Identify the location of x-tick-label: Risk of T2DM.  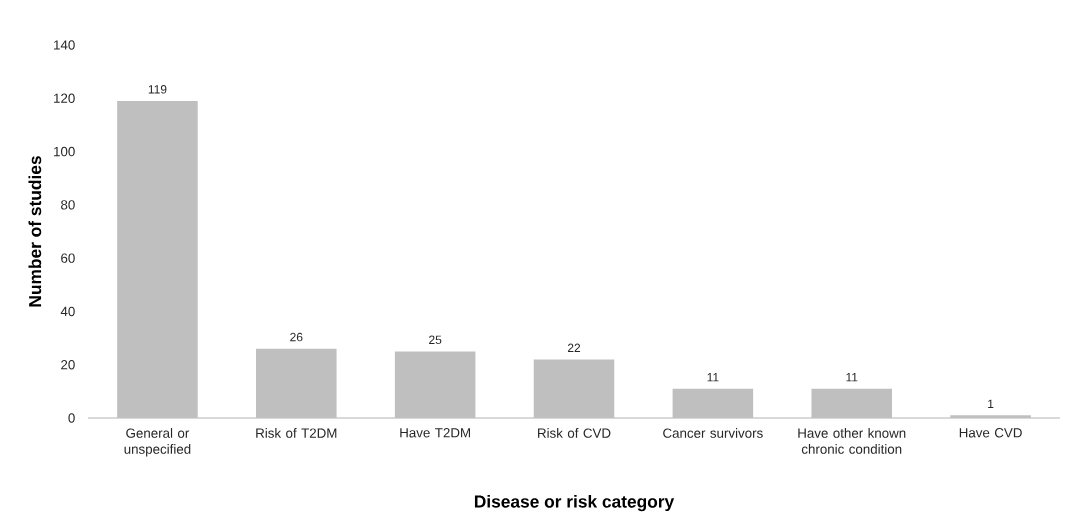
(296, 433).